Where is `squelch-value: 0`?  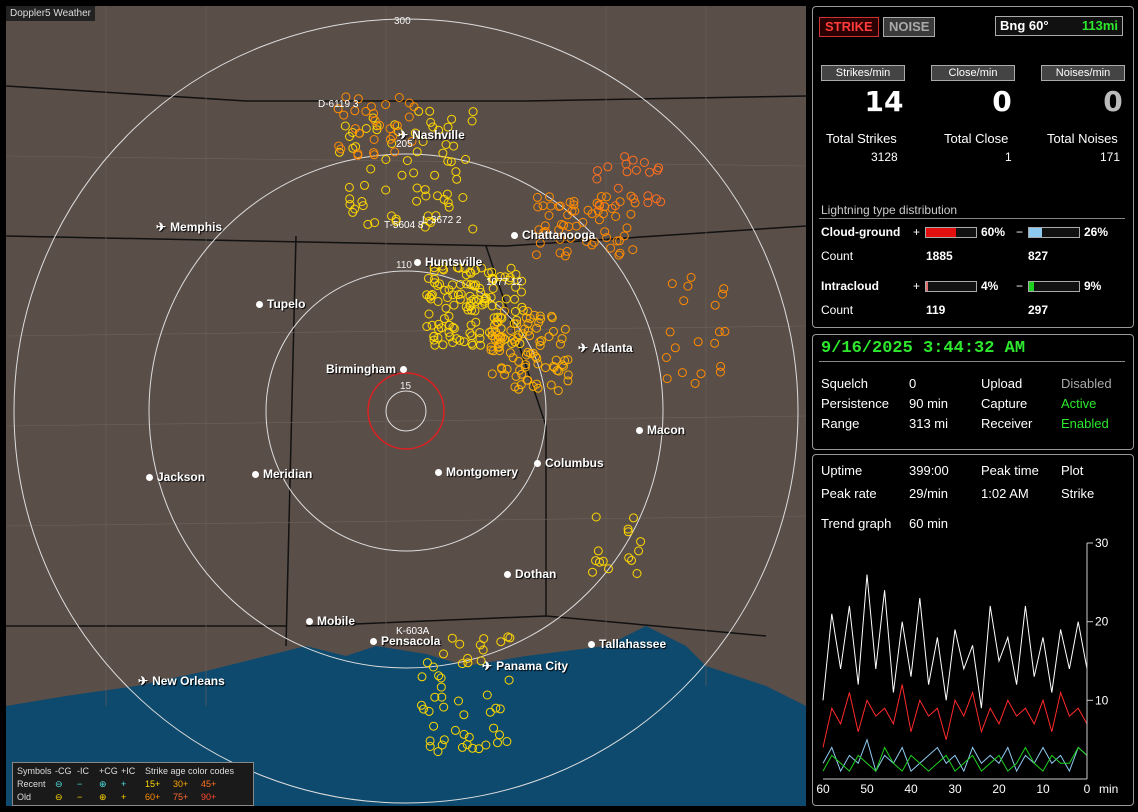 squelch-value: 0 is located at coordinates (913, 383).